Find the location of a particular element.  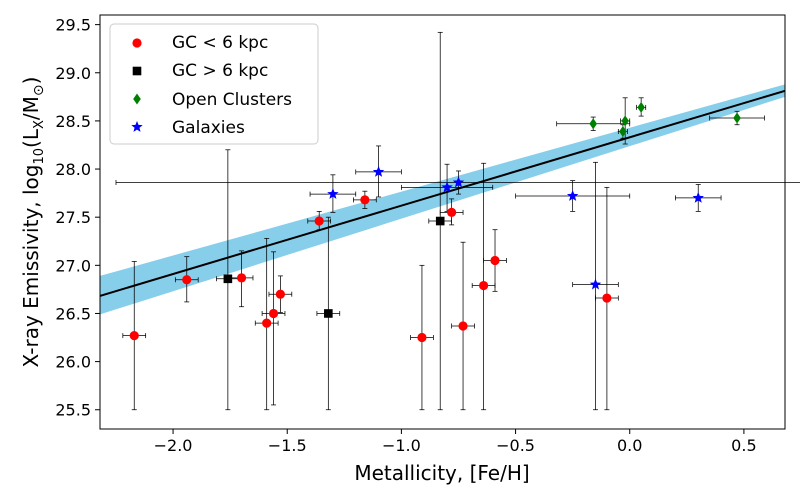

legend-label-gc-outer: GC > 6 kpc is located at coordinates (220, 71).